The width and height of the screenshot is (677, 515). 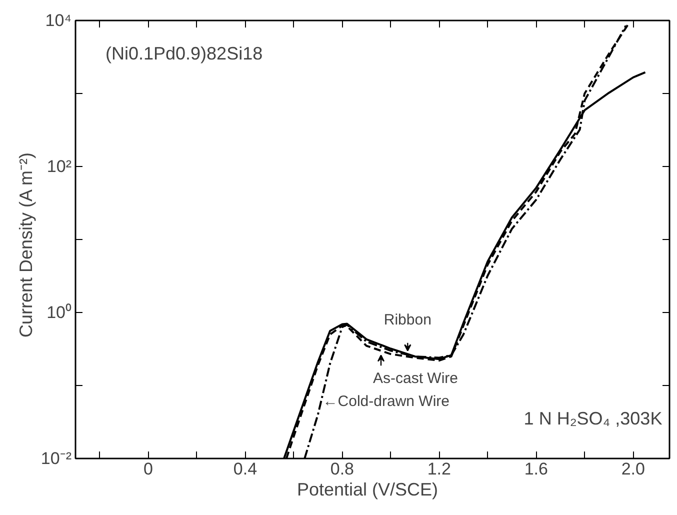 What do you see at coordinates (415, 379) in the screenshot?
I see `annotation: As-cast Wire` at bounding box center [415, 379].